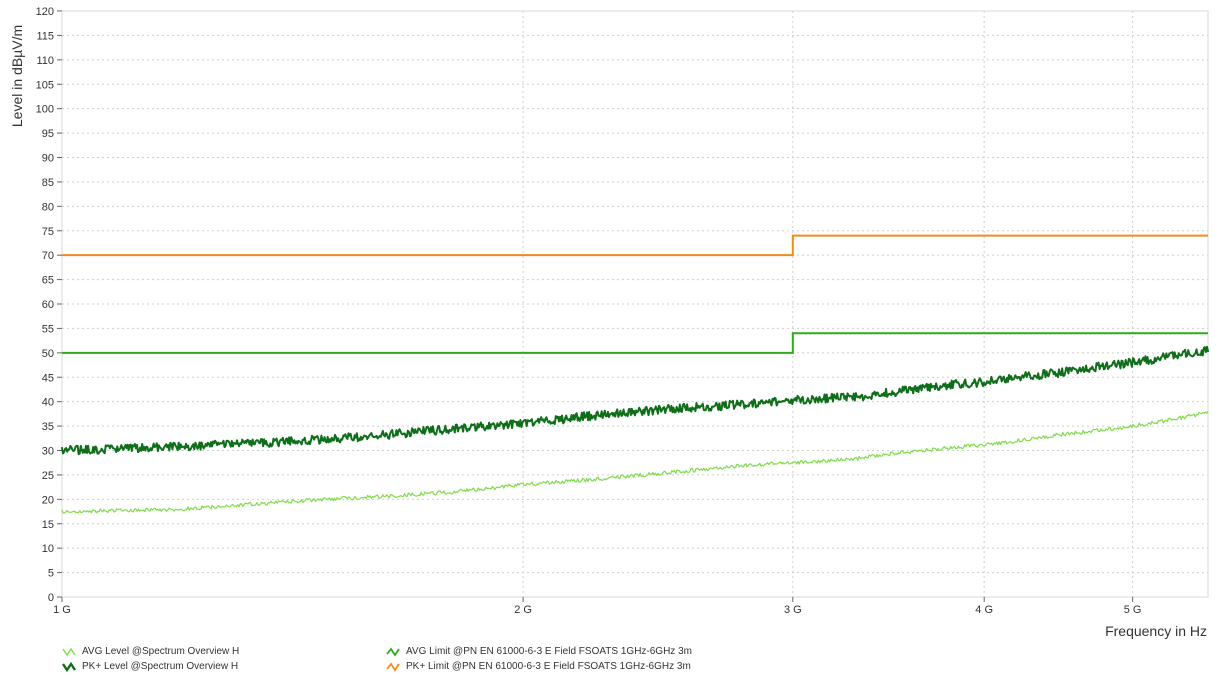 The image size is (1220, 682). I want to click on legend-label-avg-level: AVG Level @Spectrum Overview H, so click(161, 651).